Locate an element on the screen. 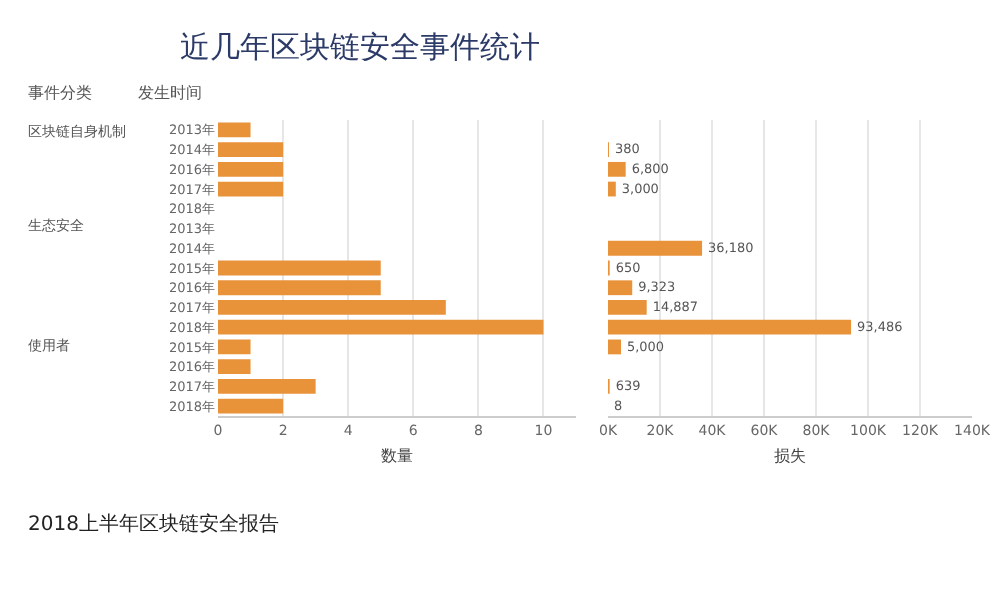 The width and height of the screenshot is (1000, 600). x-axis-title: 数量 is located at coordinates (397, 456).